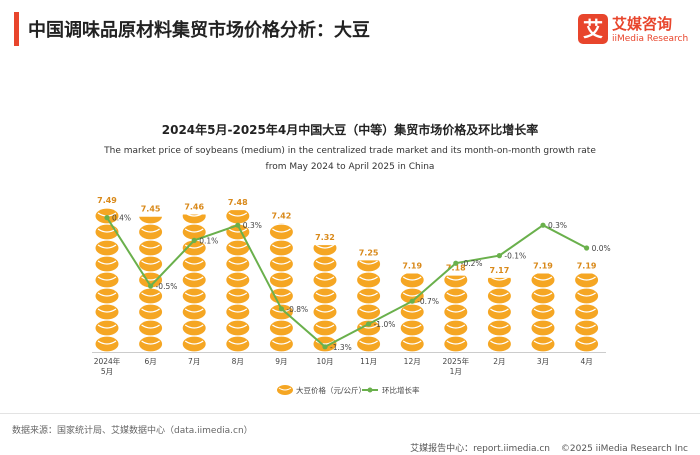 The image size is (700, 455). What do you see at coordinates (499, 361) in the screenshot?
I see `x-tick-label: 2月` at bounding box center [499, 361].